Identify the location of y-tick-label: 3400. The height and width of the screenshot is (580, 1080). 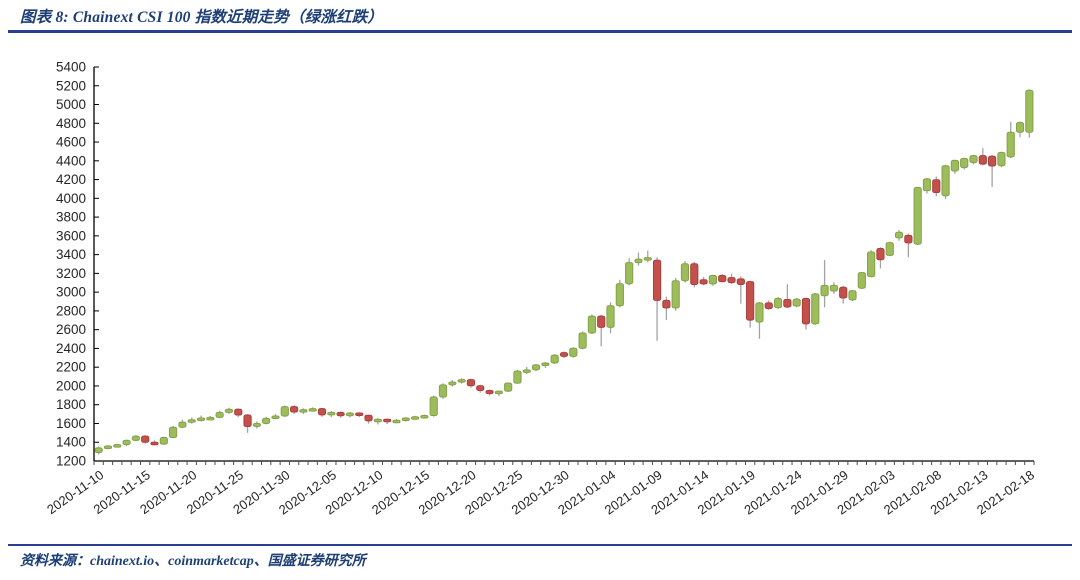
(71, 254).